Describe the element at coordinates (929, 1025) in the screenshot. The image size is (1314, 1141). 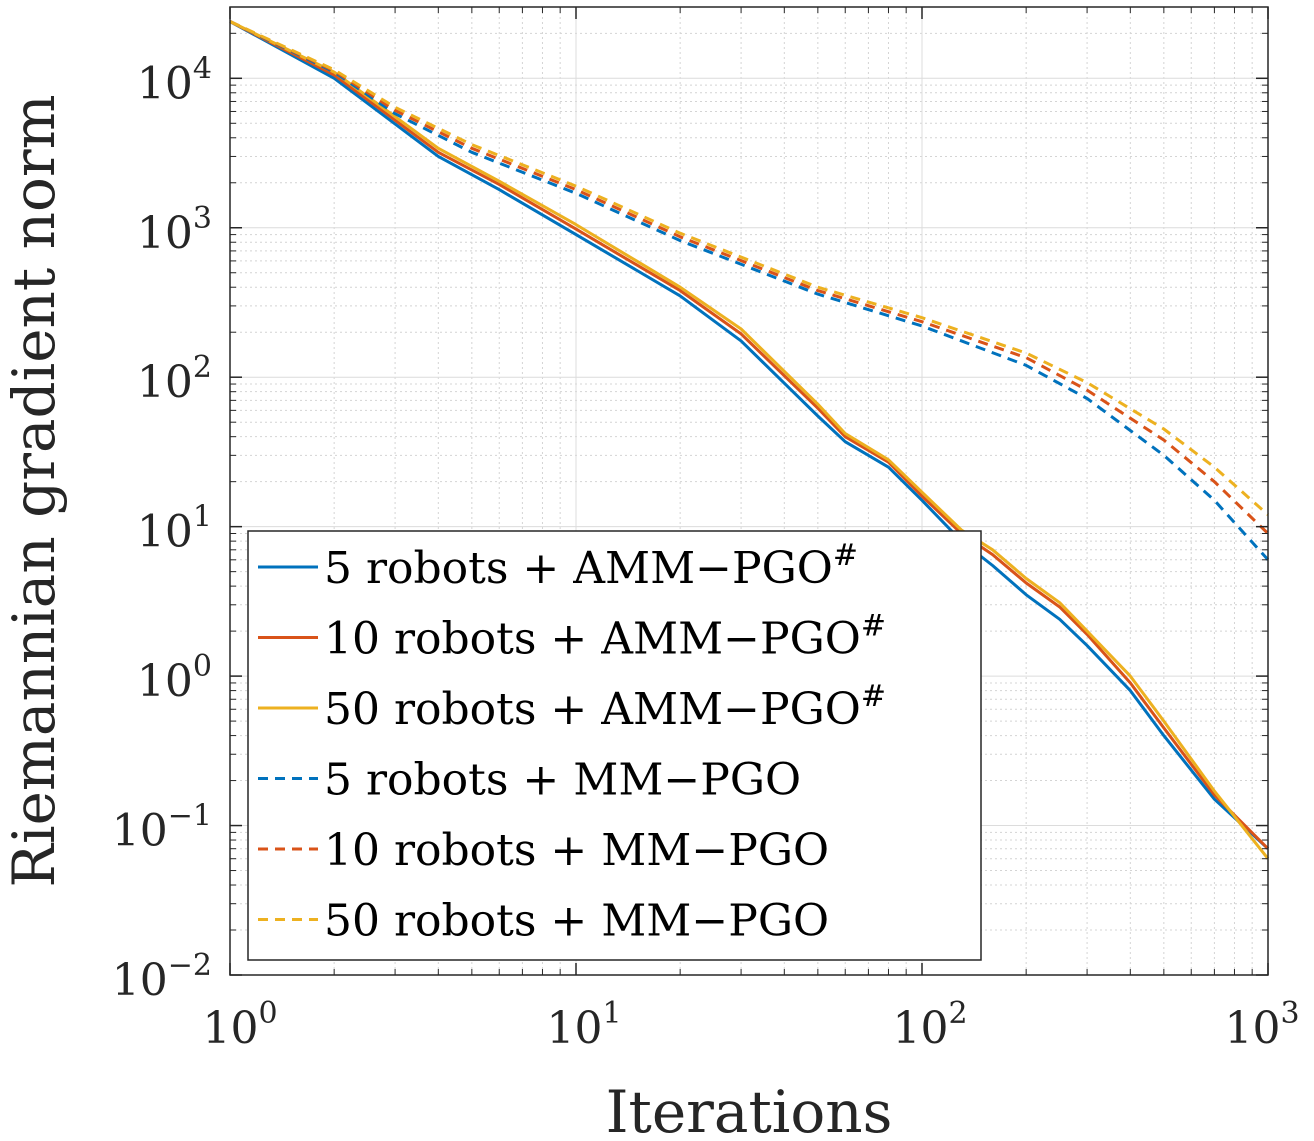
I see `x-tick-label: 10²` at that location.